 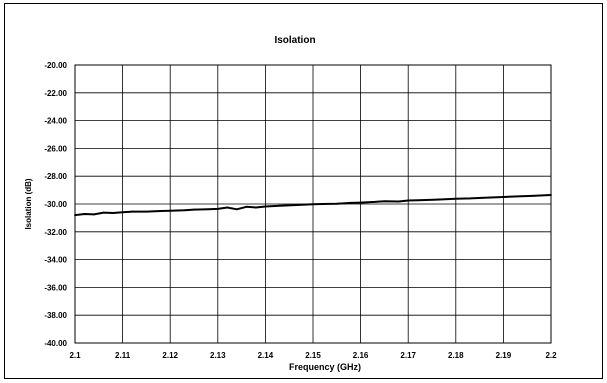 I want to click on series-layer, so click(x=313, y=205).